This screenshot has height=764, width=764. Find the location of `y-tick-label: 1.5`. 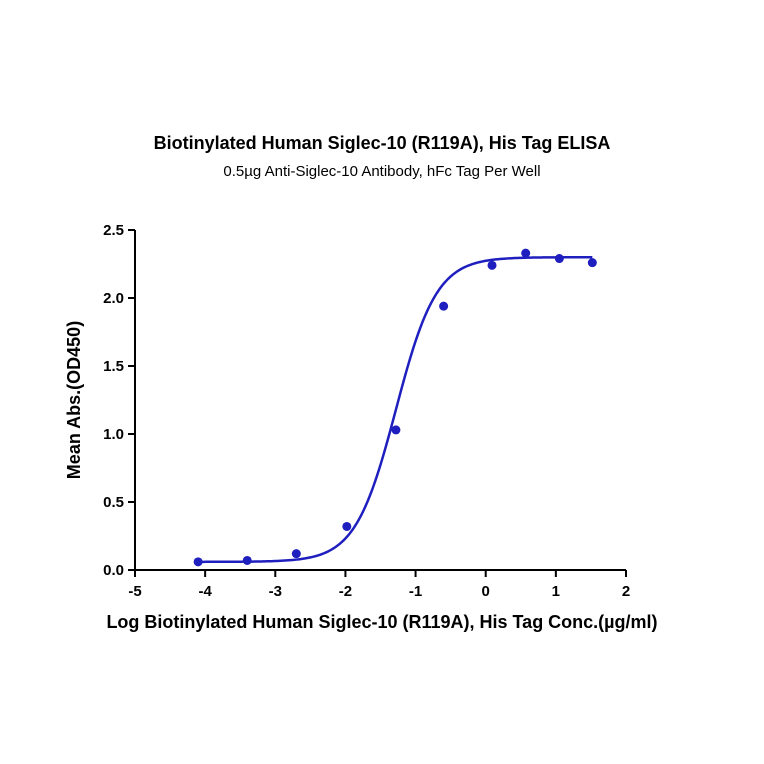

y-tick-label: 1.5 is located at coordinates (113, 366).